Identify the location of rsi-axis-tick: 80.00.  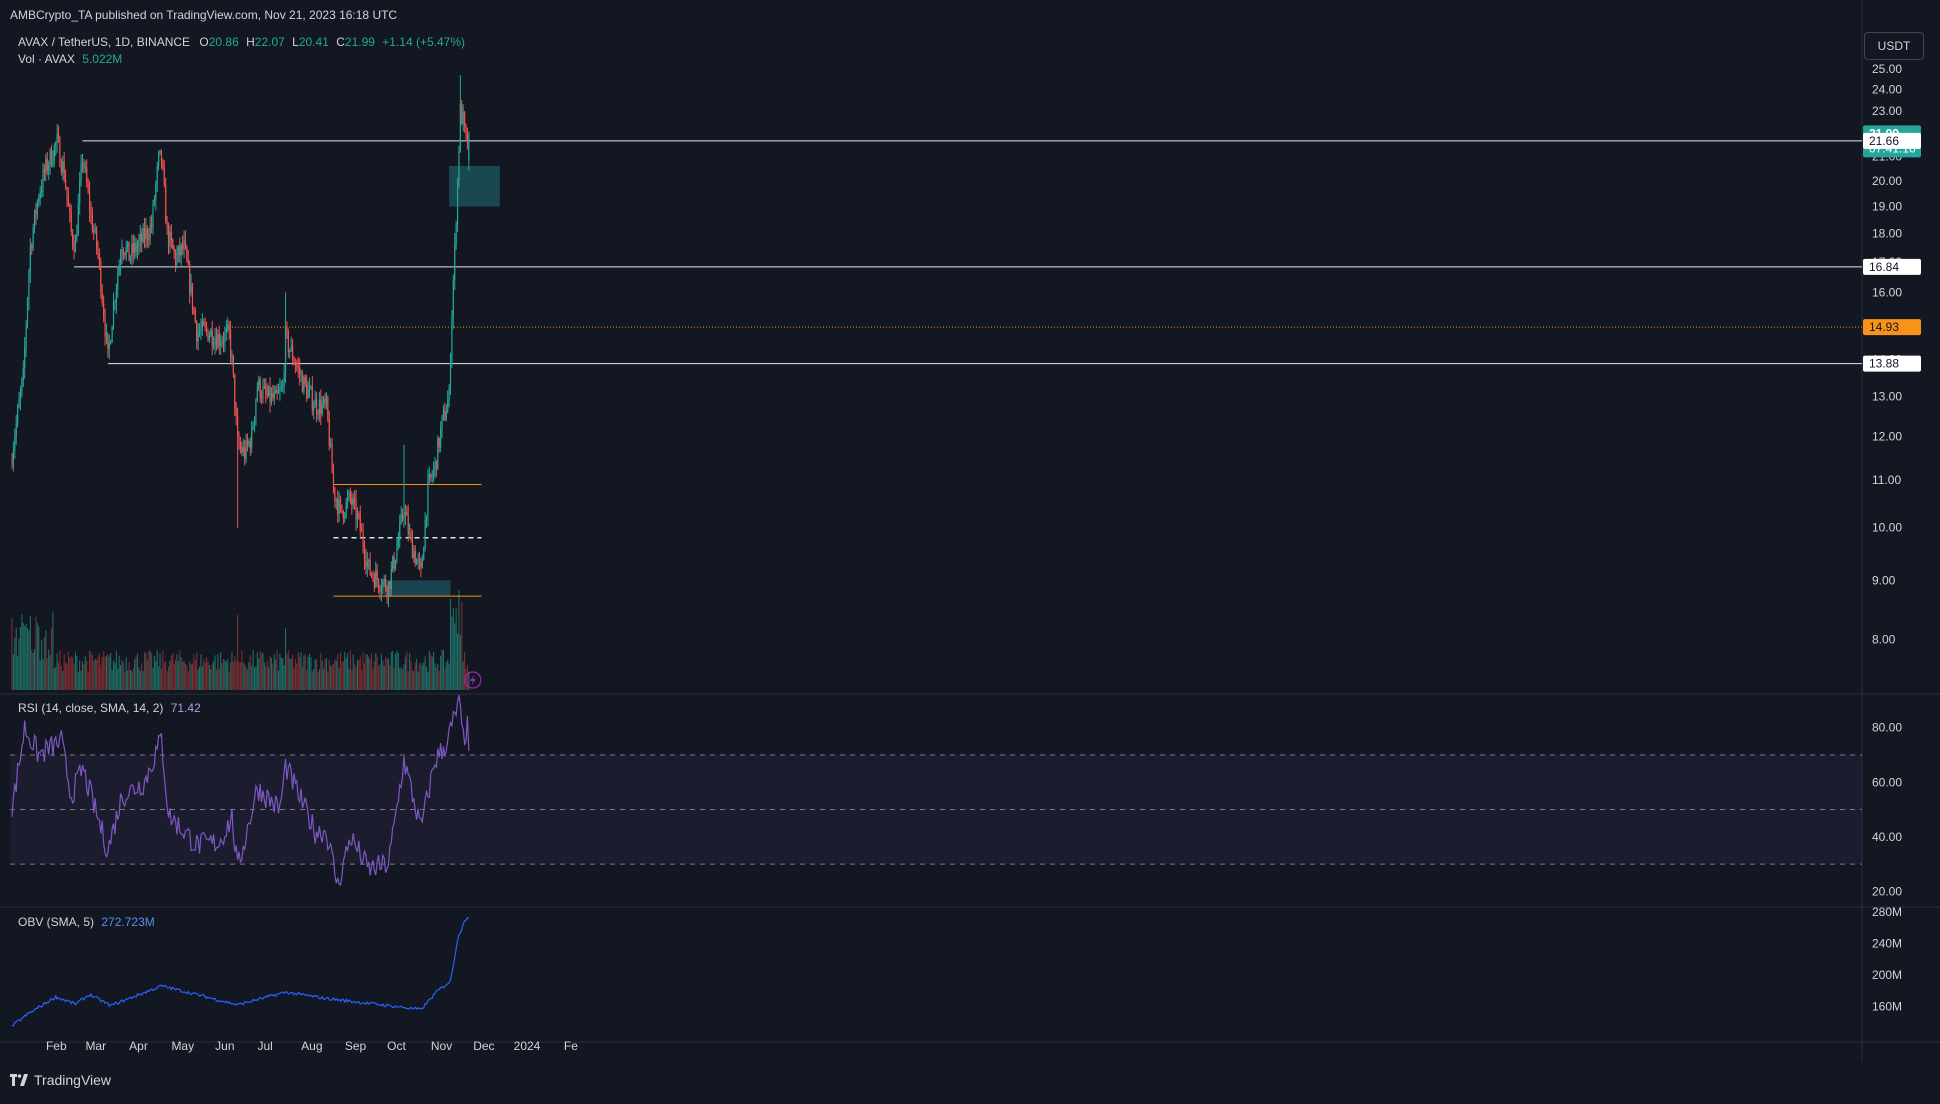
(1887, 728).